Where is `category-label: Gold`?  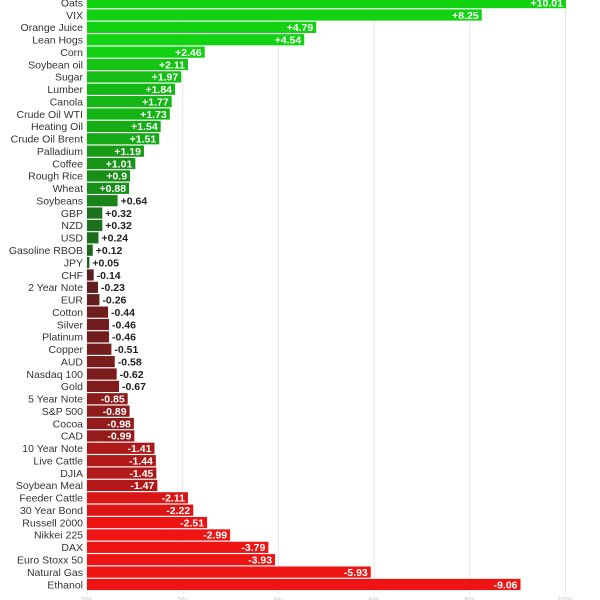 category-label: Gold is located at coordinates (72, 387).